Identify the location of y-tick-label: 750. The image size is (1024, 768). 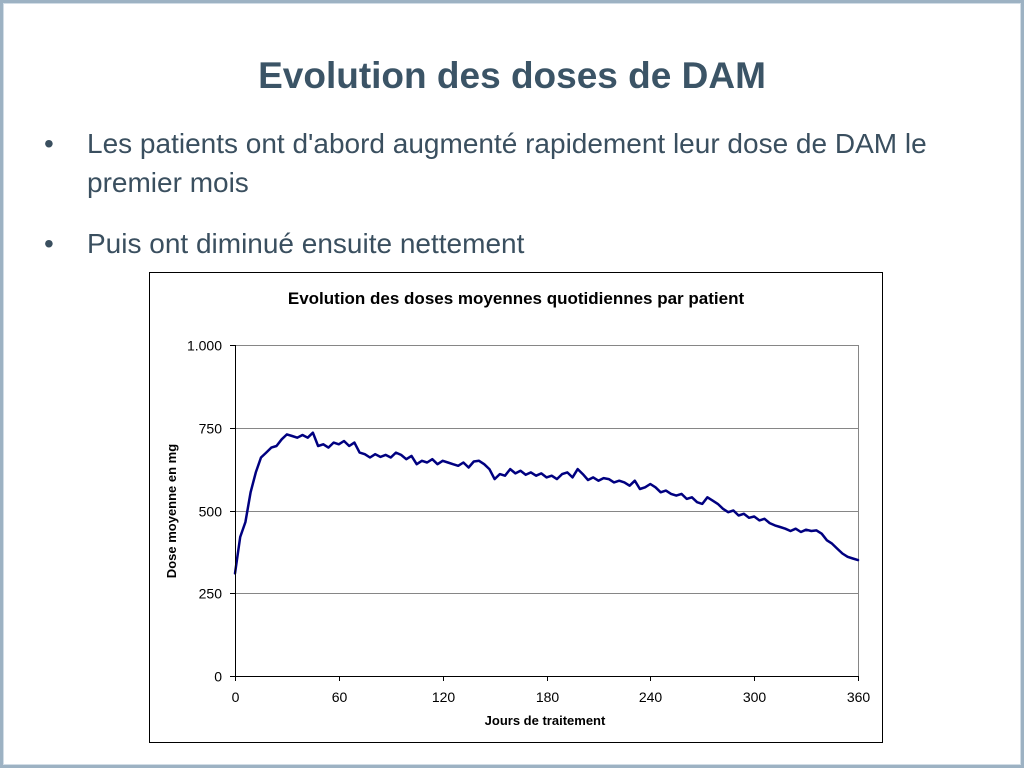
(211, 429).